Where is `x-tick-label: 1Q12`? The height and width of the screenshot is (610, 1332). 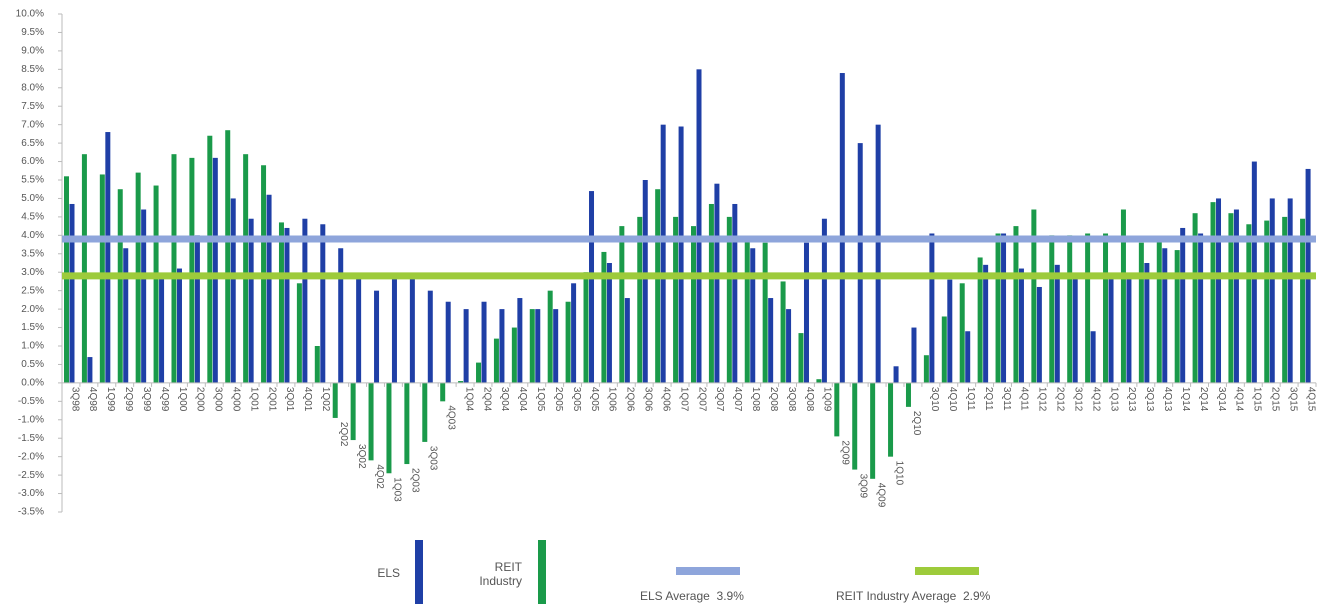 x-tick-label: 1Q12 is located at coordinates (1042, 399).